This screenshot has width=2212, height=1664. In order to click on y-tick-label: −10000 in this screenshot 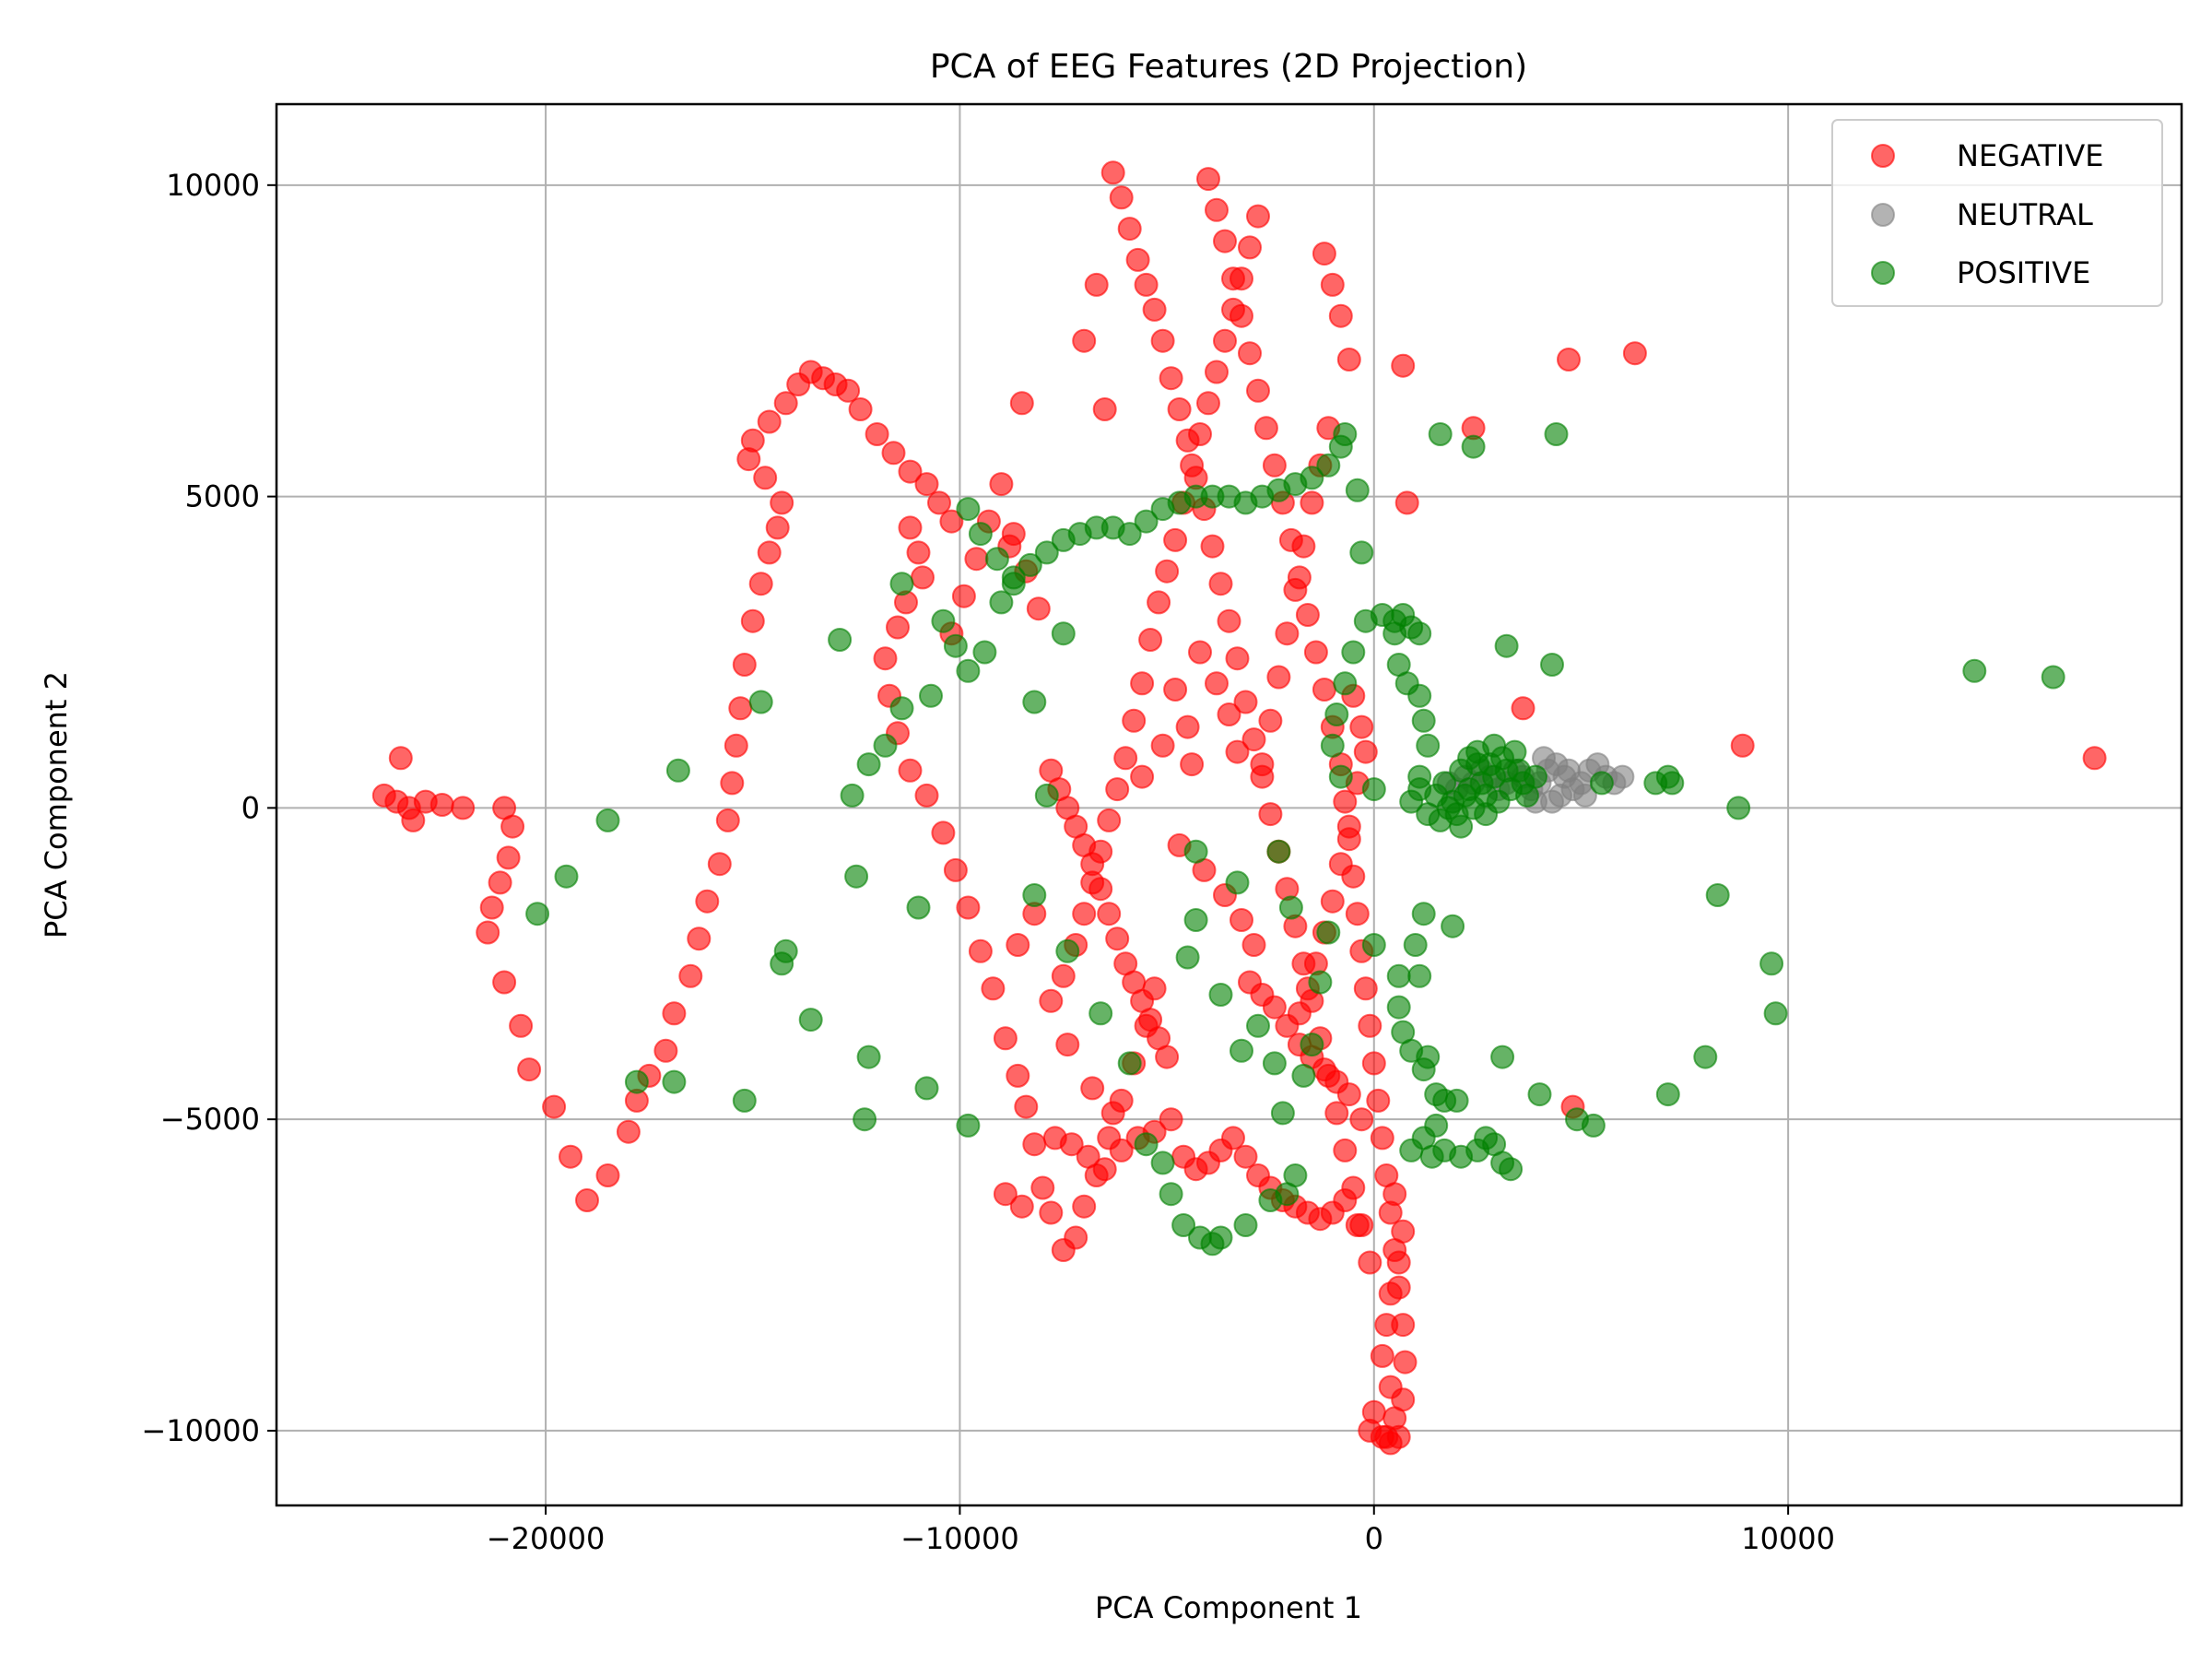, I will do `click(200, 1430)`.